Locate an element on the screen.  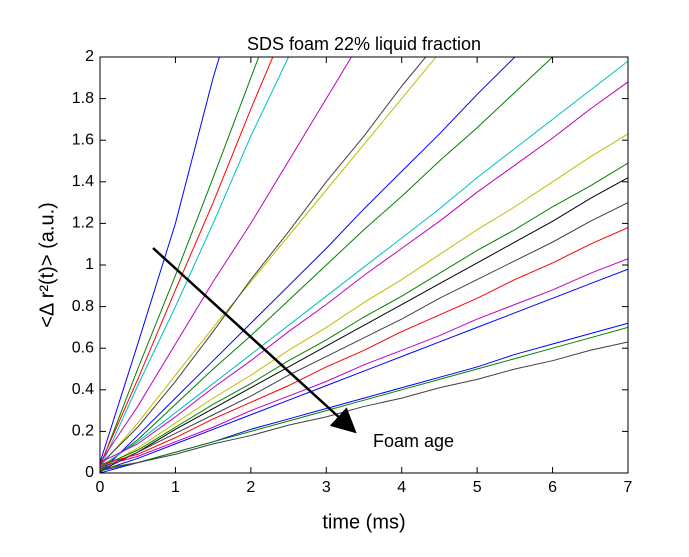
arrow is located at coordinates (254, 340).